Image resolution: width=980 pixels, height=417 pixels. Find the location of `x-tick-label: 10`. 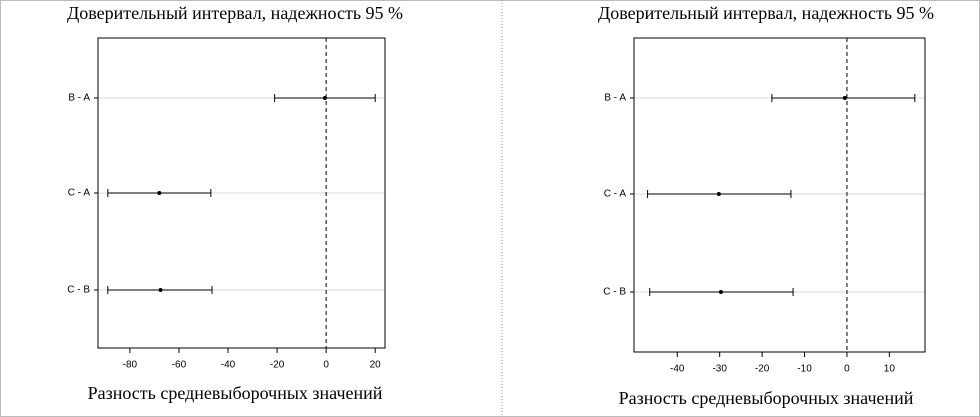

x-tick-label: 10 is located at coordinates (890, 369).